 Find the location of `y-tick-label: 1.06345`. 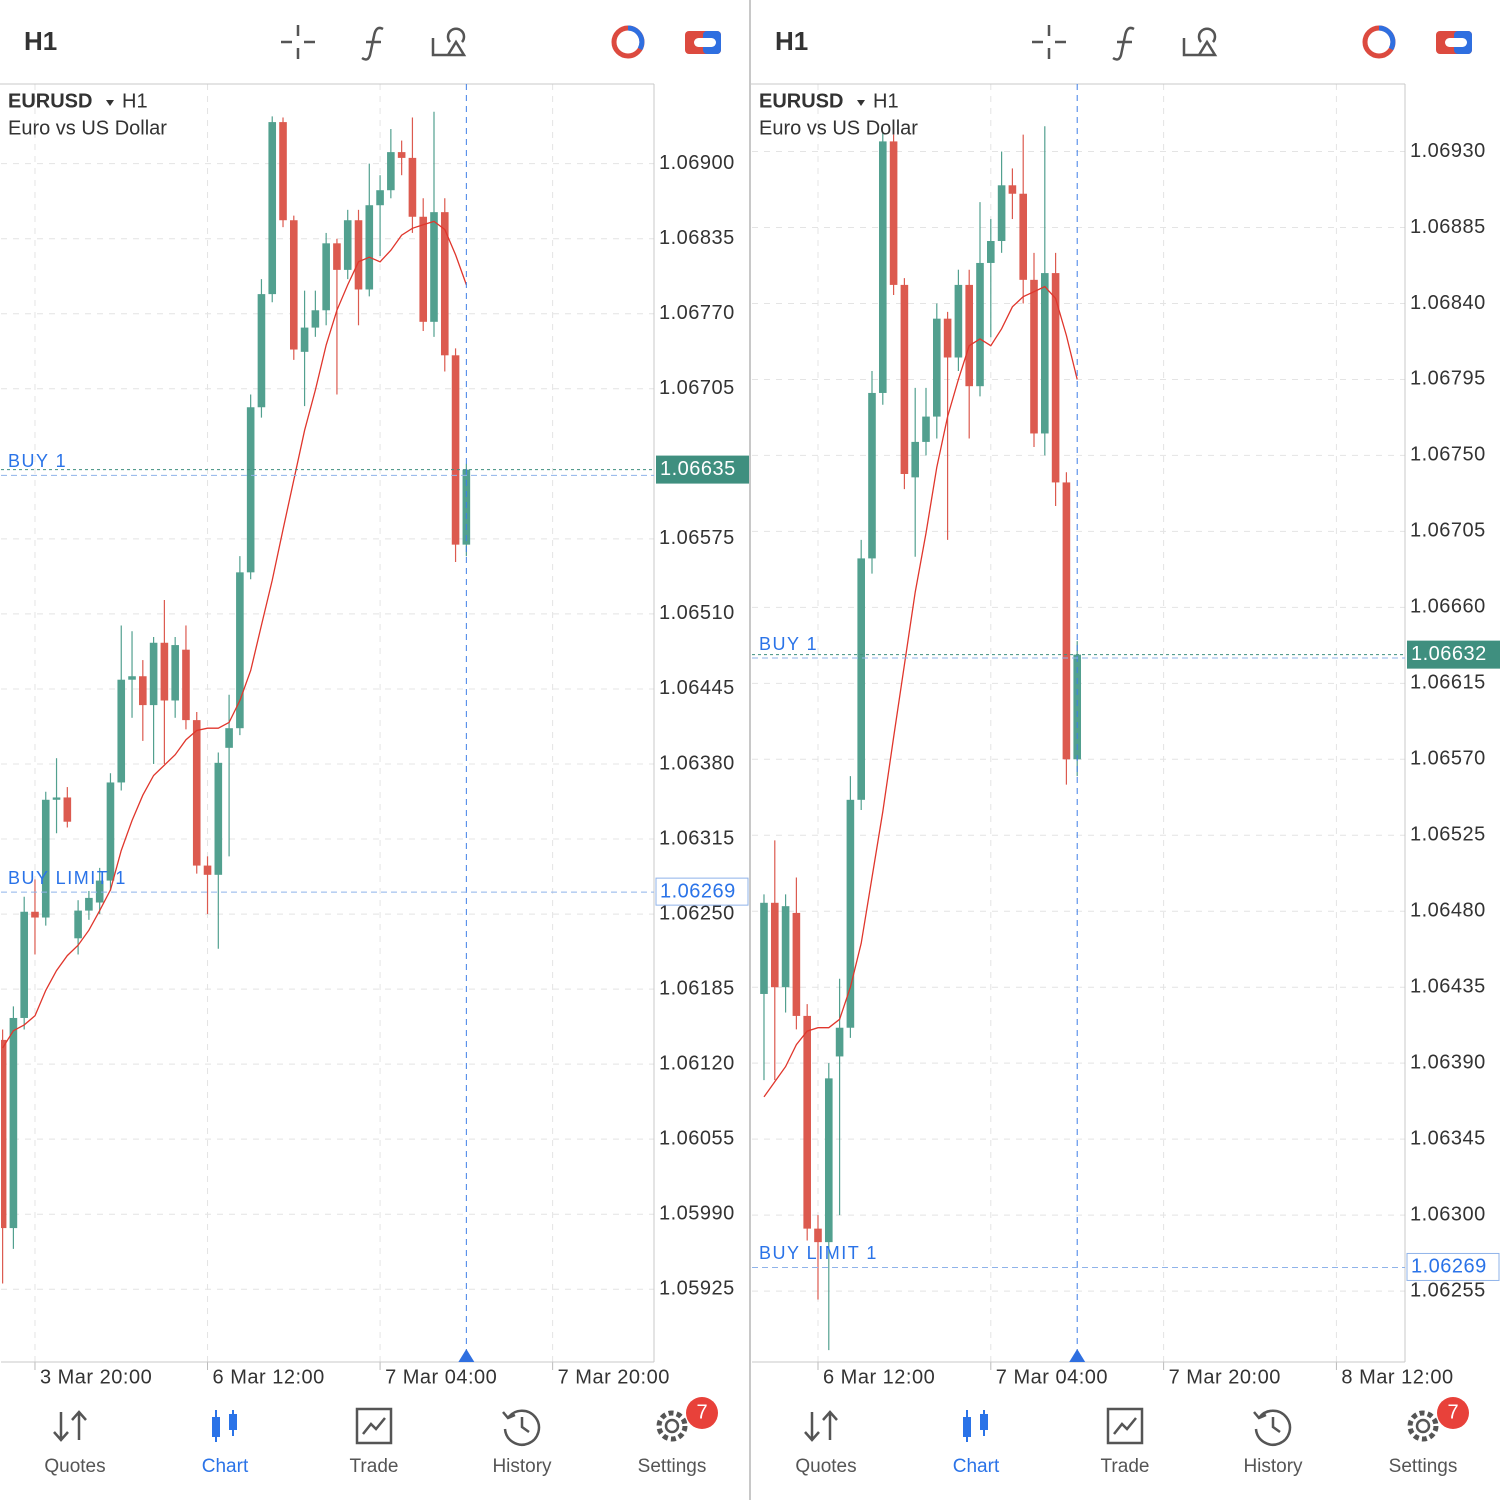

y-tick-label: 1.06345 is located at coordinates (1448, 1138).